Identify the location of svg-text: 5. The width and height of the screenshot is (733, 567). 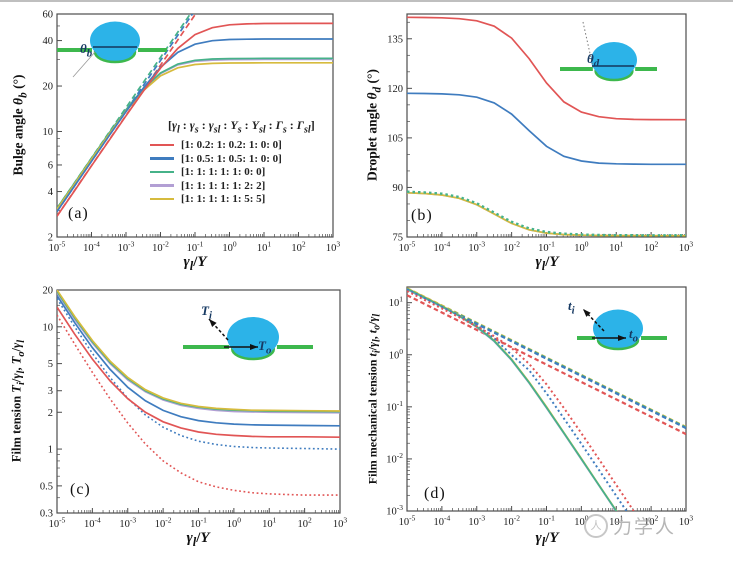
(50, 364).